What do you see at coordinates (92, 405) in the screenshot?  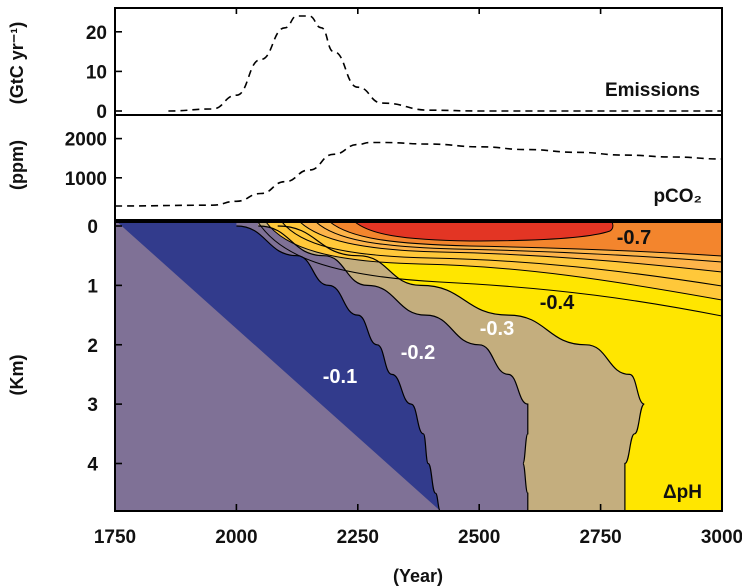 I see `depth-y-tick-label-3: 3` at bounding box center [92, 405].